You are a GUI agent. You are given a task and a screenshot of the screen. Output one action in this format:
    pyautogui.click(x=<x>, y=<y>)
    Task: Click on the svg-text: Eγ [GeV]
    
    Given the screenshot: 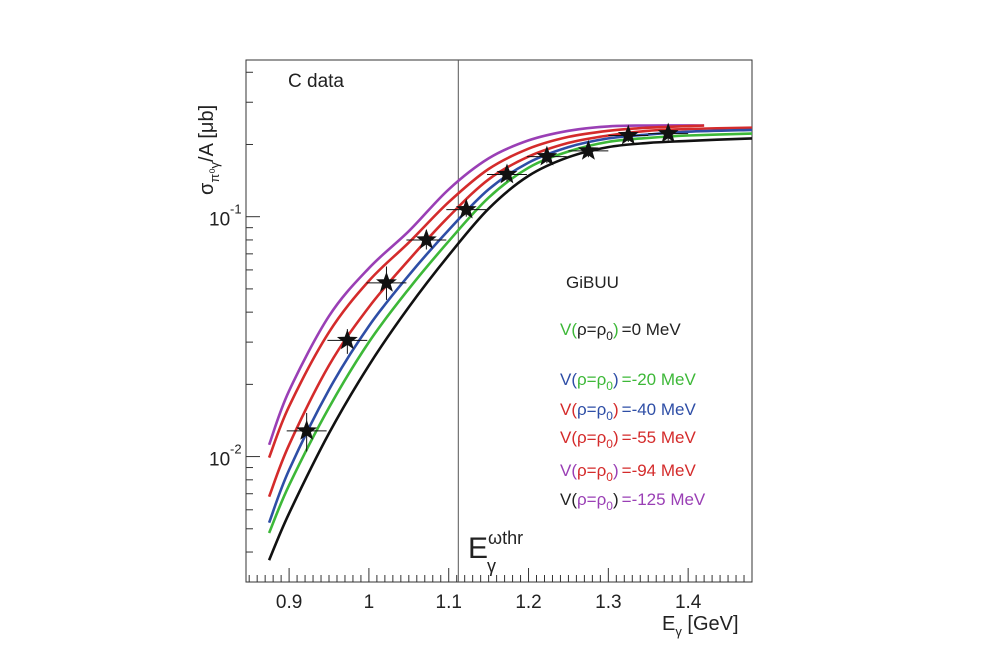 What is the action you would take?
    pyautogui.click(x=700, y=626)
    